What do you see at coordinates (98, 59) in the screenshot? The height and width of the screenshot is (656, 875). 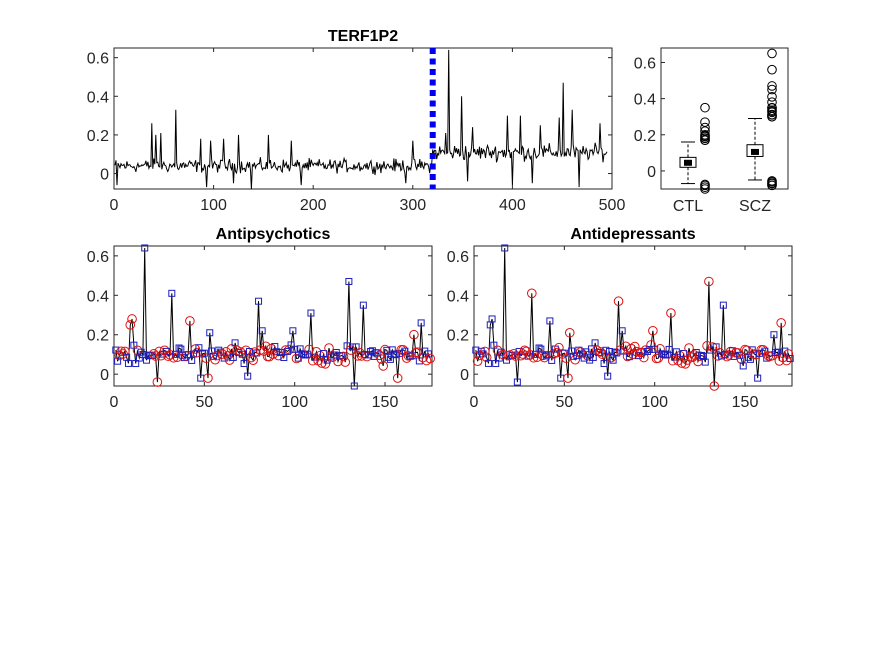 I see `main-ytick-label: 0.6` at bounding box center [98, 59].